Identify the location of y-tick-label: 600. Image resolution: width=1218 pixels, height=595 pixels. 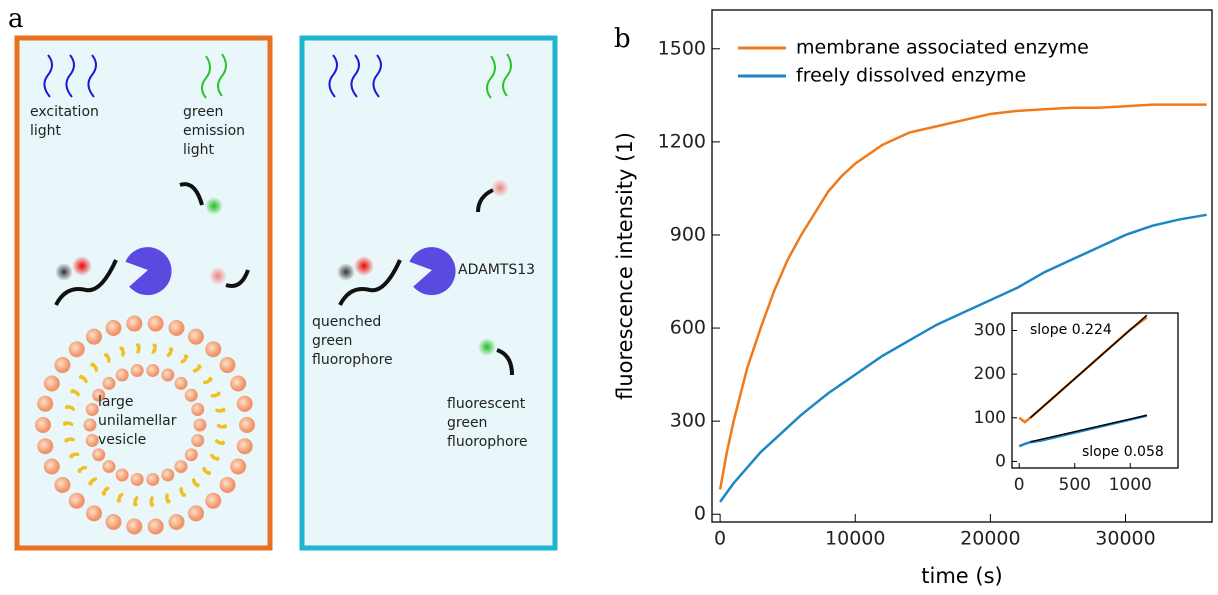
(688, 328).